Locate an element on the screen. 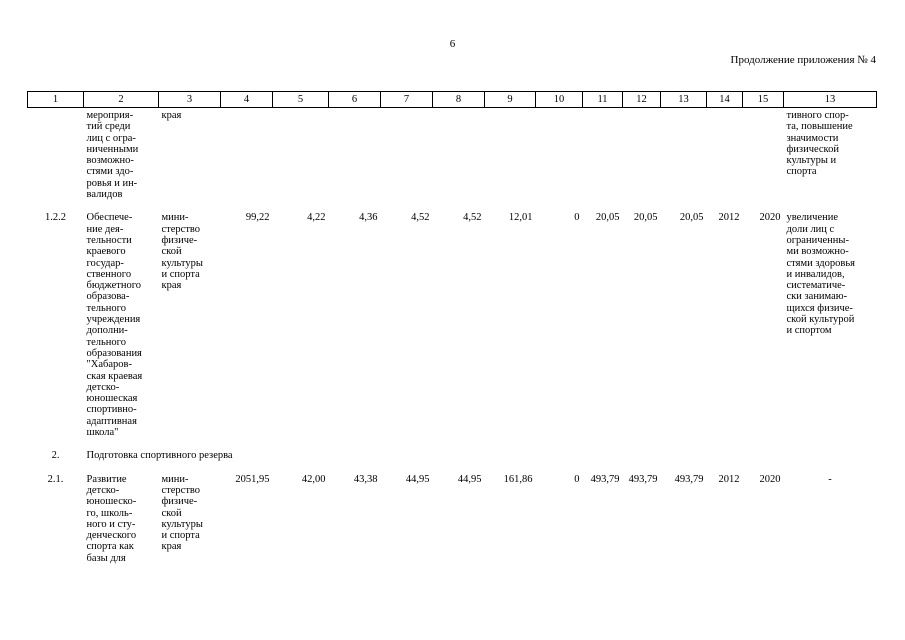  cell-line: дополни- is located at coordinates (107, 331).